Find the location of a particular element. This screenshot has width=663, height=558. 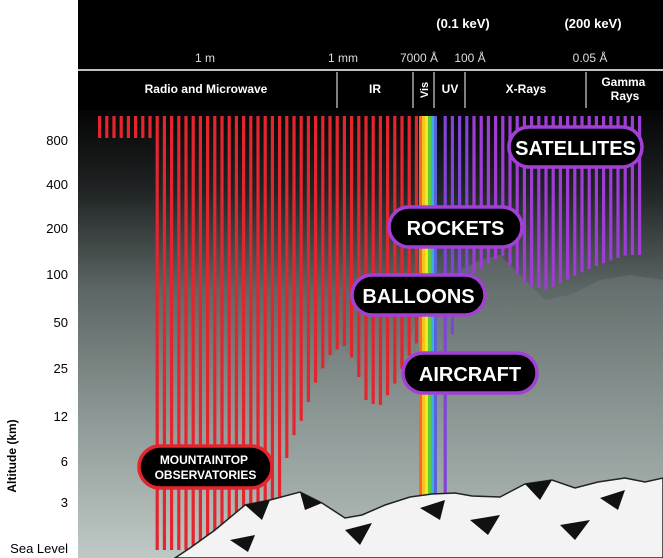

platform-label: BALLOONS is located at coordinates (418, 297).